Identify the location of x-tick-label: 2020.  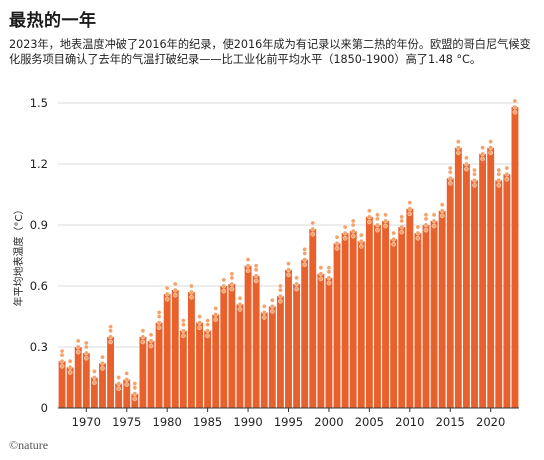
(490, 422).